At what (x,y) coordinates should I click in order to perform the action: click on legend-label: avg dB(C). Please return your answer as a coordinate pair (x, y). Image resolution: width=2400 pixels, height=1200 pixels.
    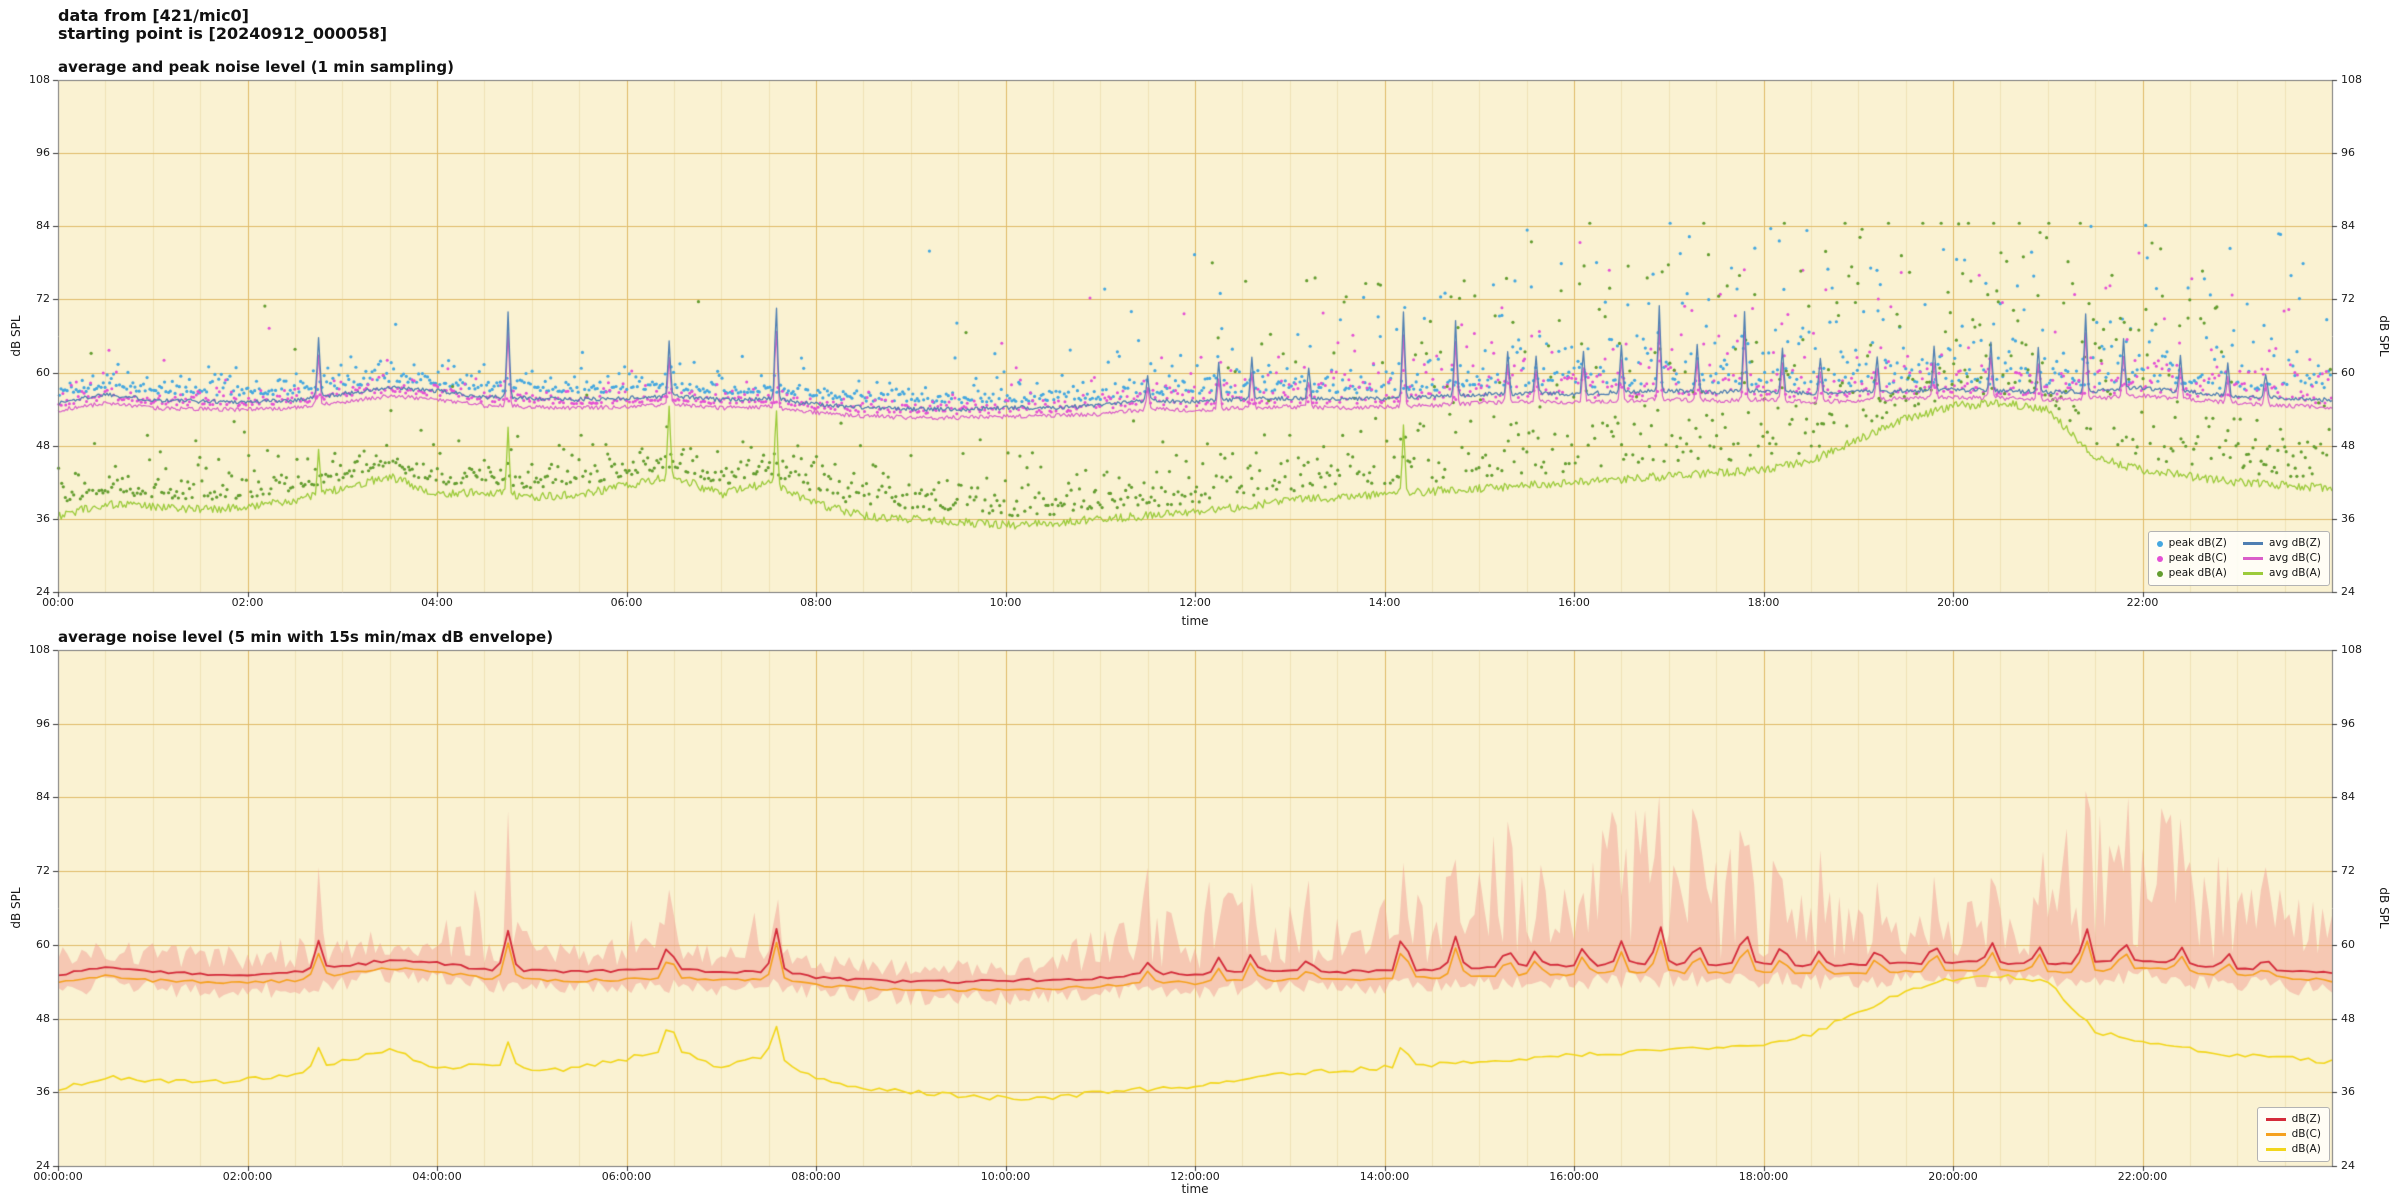
    Looking at the image, I should click on (2294, 558).